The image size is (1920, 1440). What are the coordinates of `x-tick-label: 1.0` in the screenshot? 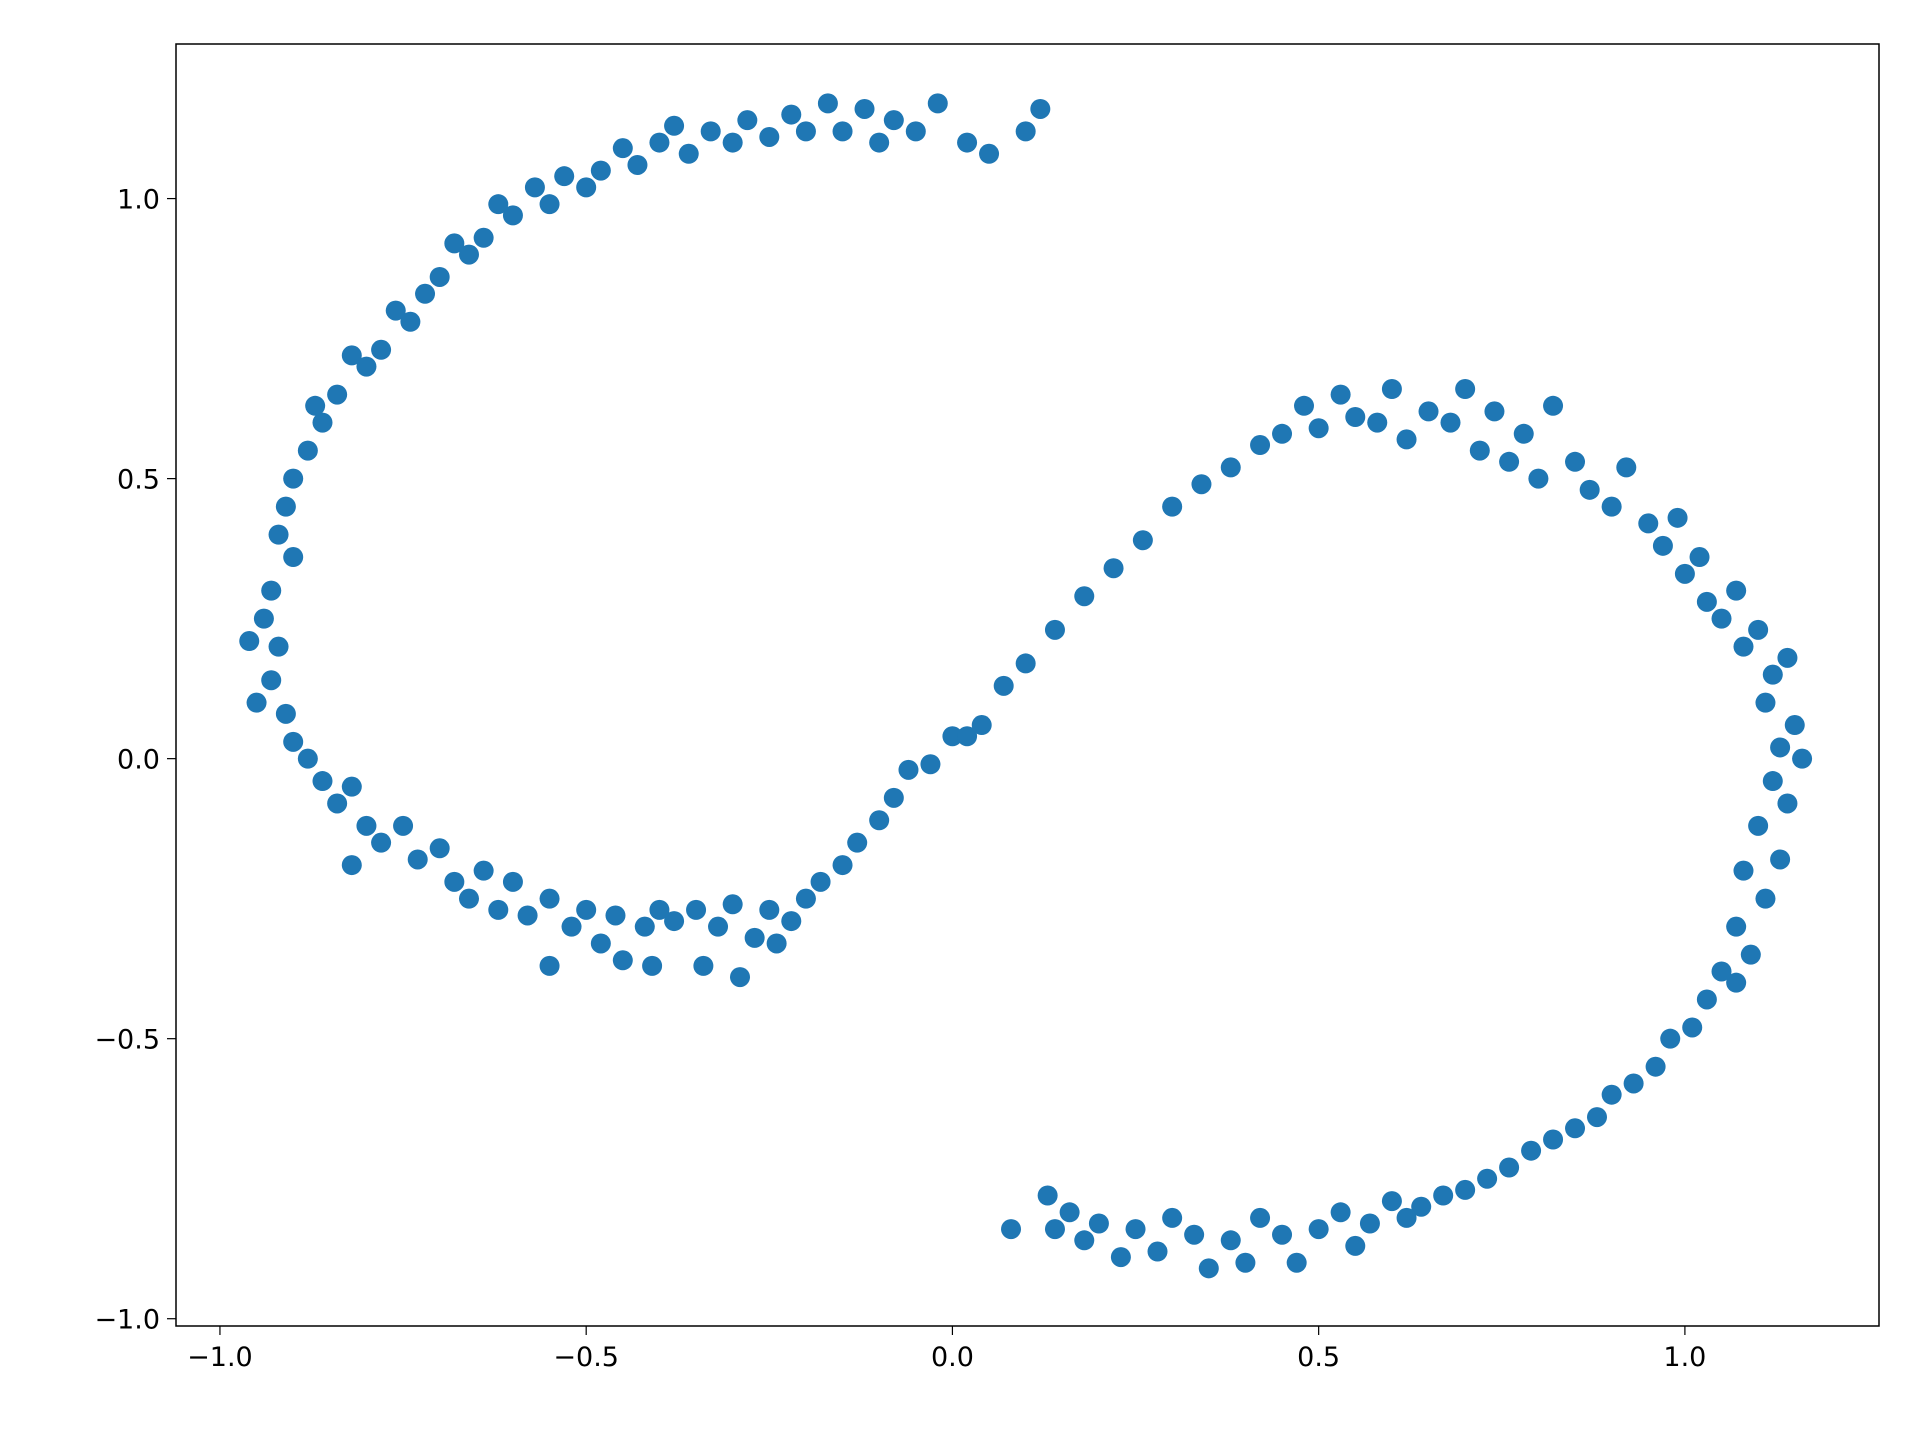 It's located at (1684, 1357).